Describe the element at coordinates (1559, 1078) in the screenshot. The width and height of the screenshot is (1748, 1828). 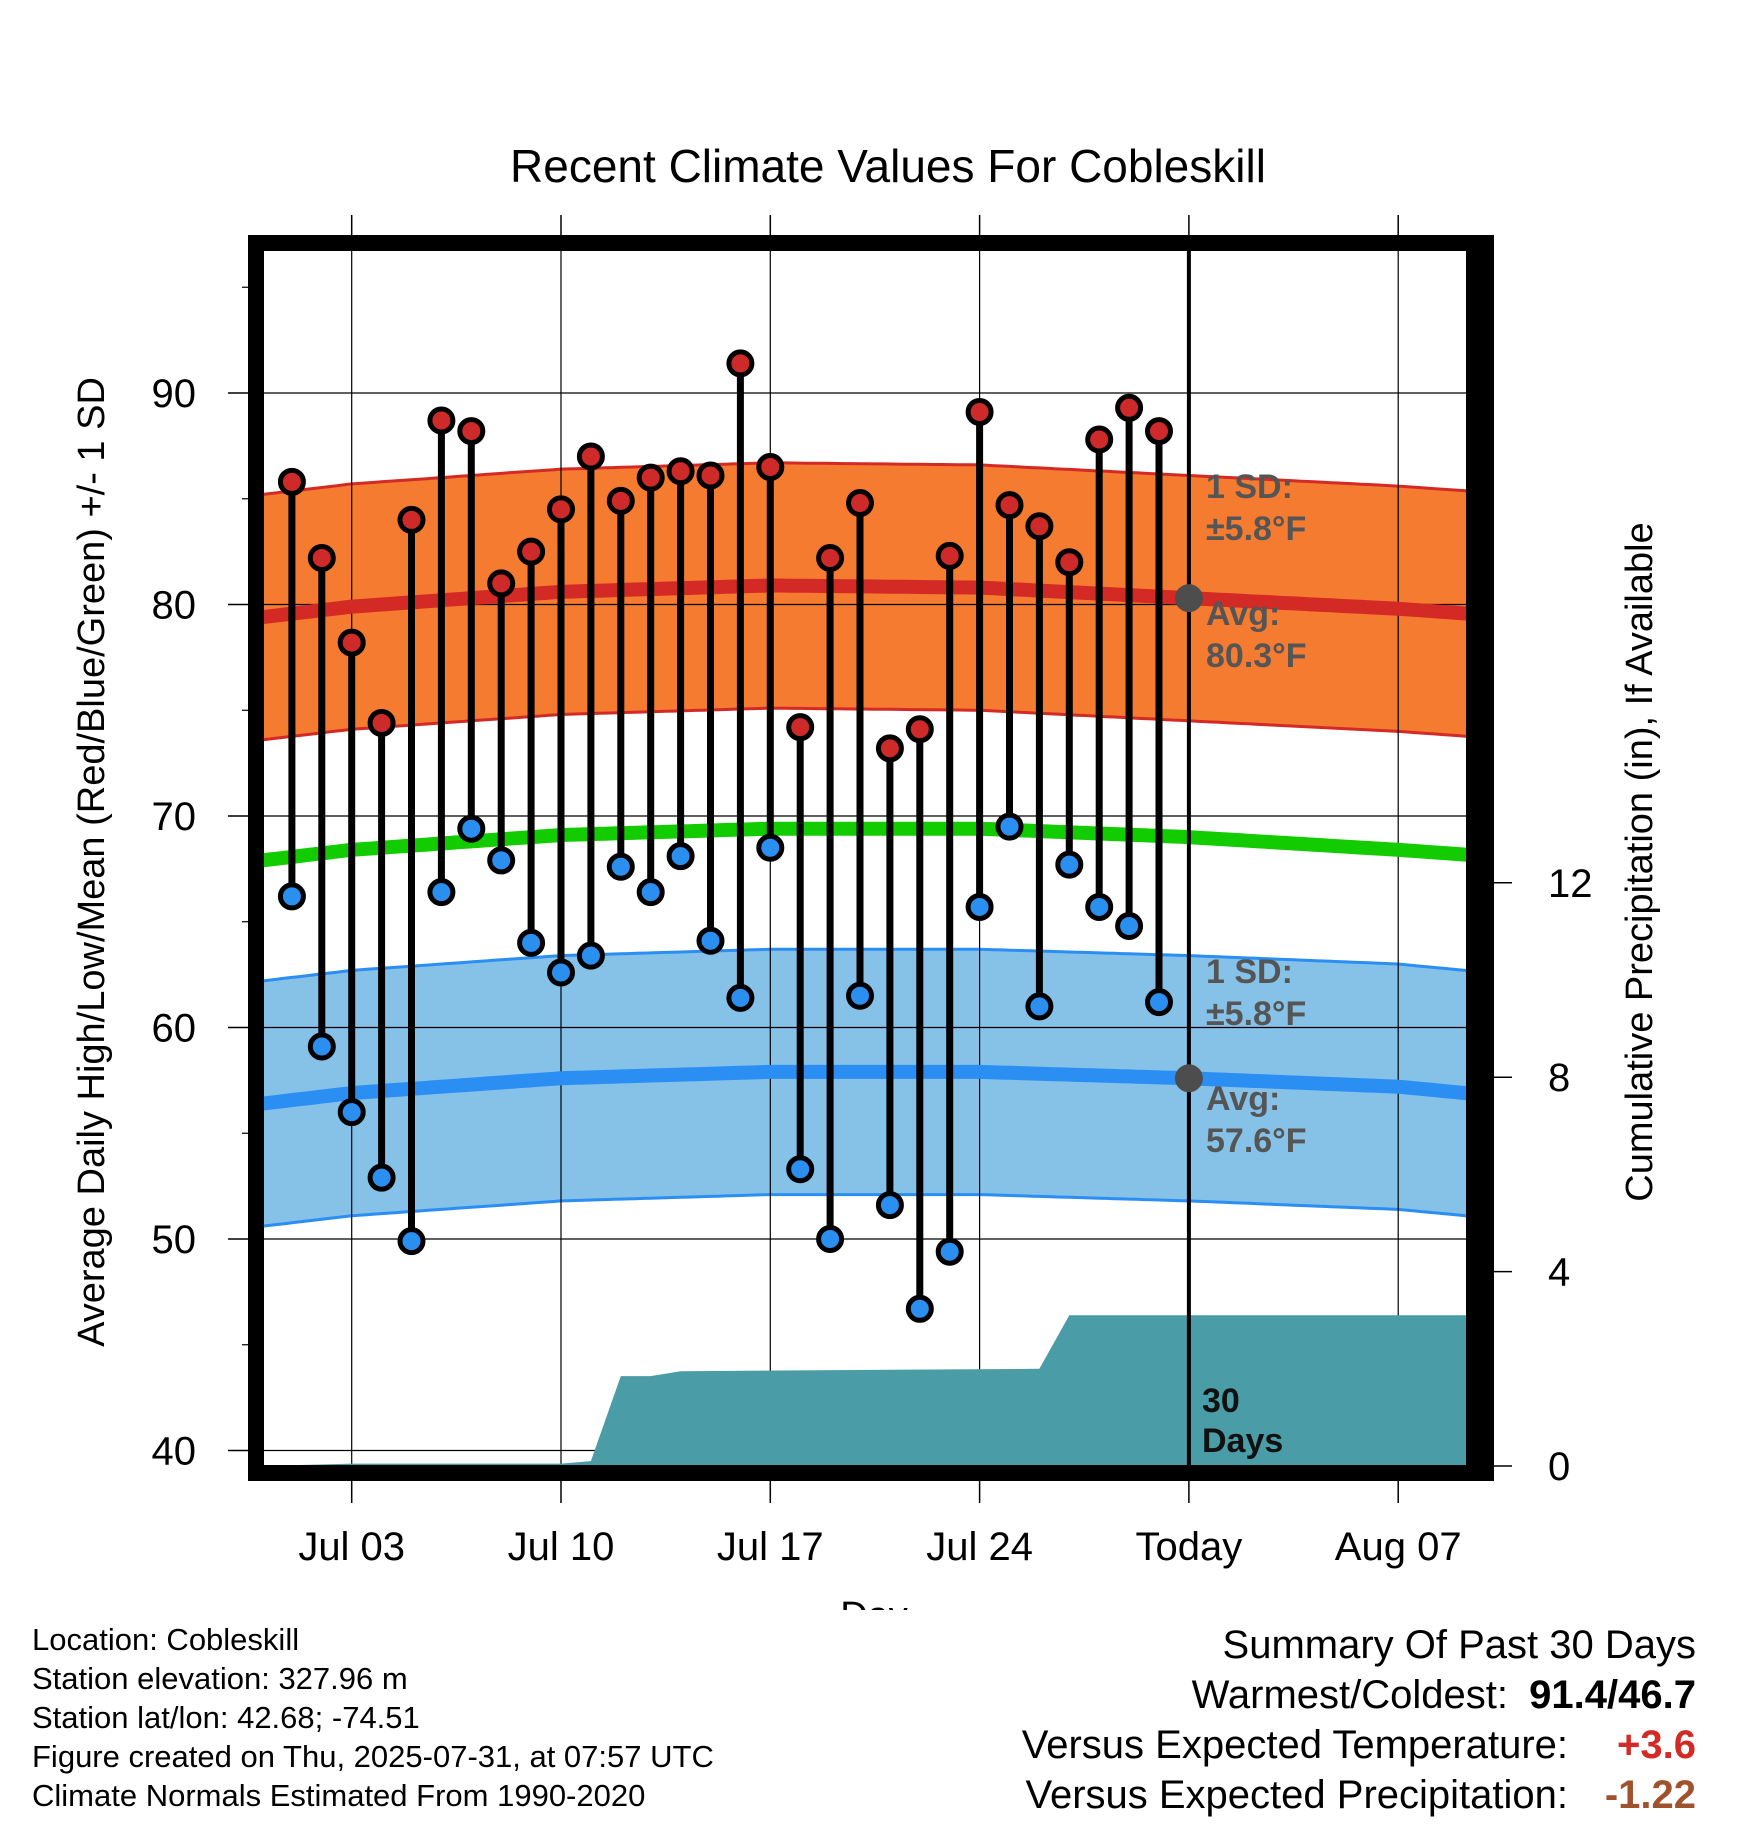
I see `y2-tick-label: 8` at that location.